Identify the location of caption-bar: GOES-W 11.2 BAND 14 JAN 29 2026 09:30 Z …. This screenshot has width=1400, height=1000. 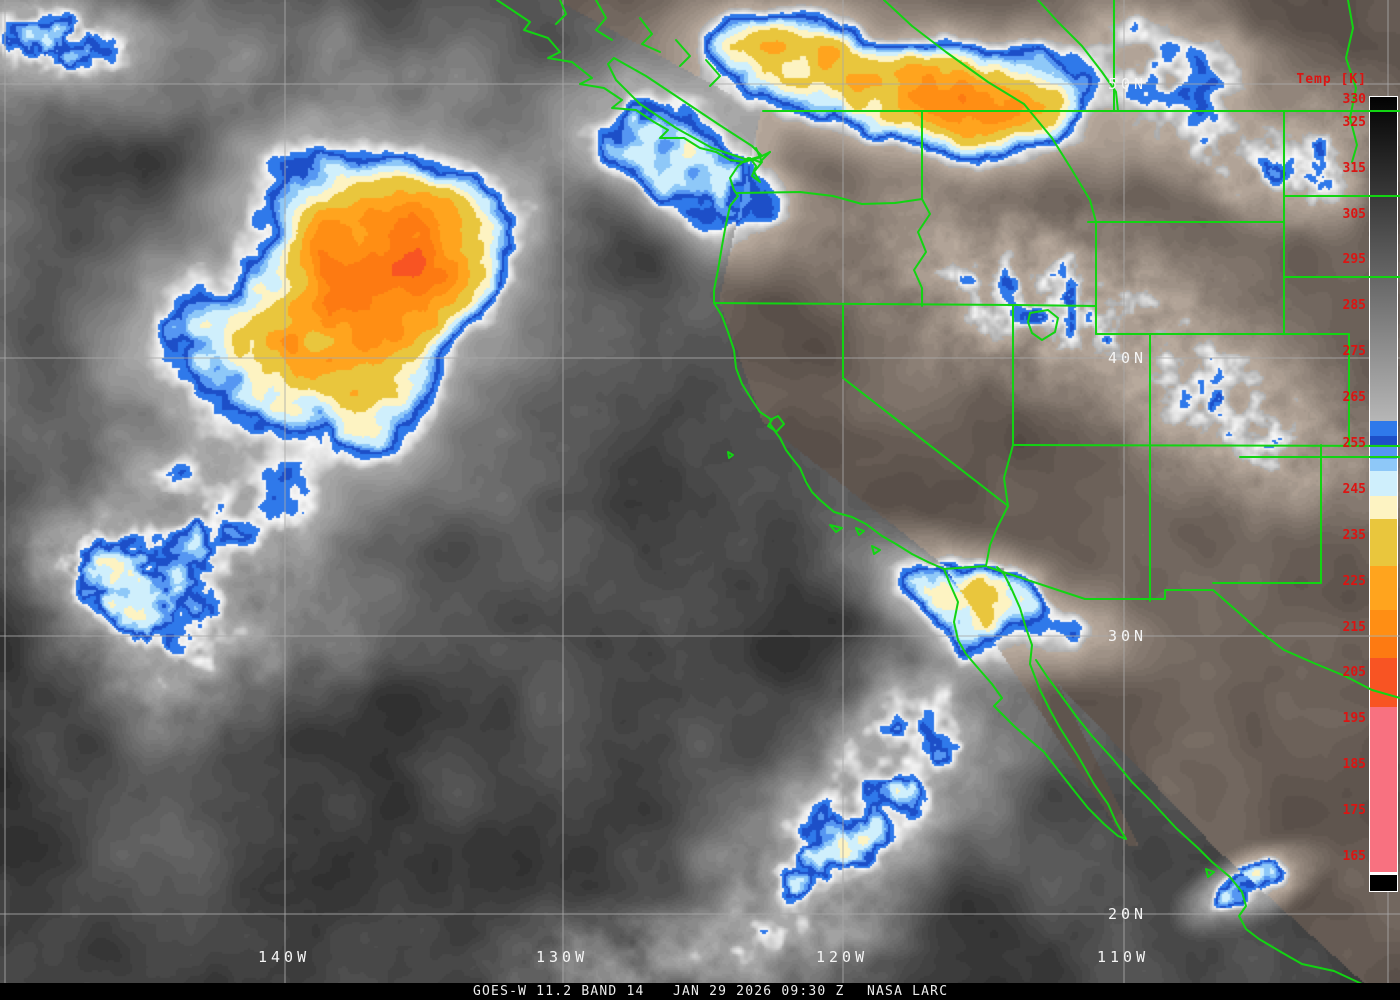
(700, 991).